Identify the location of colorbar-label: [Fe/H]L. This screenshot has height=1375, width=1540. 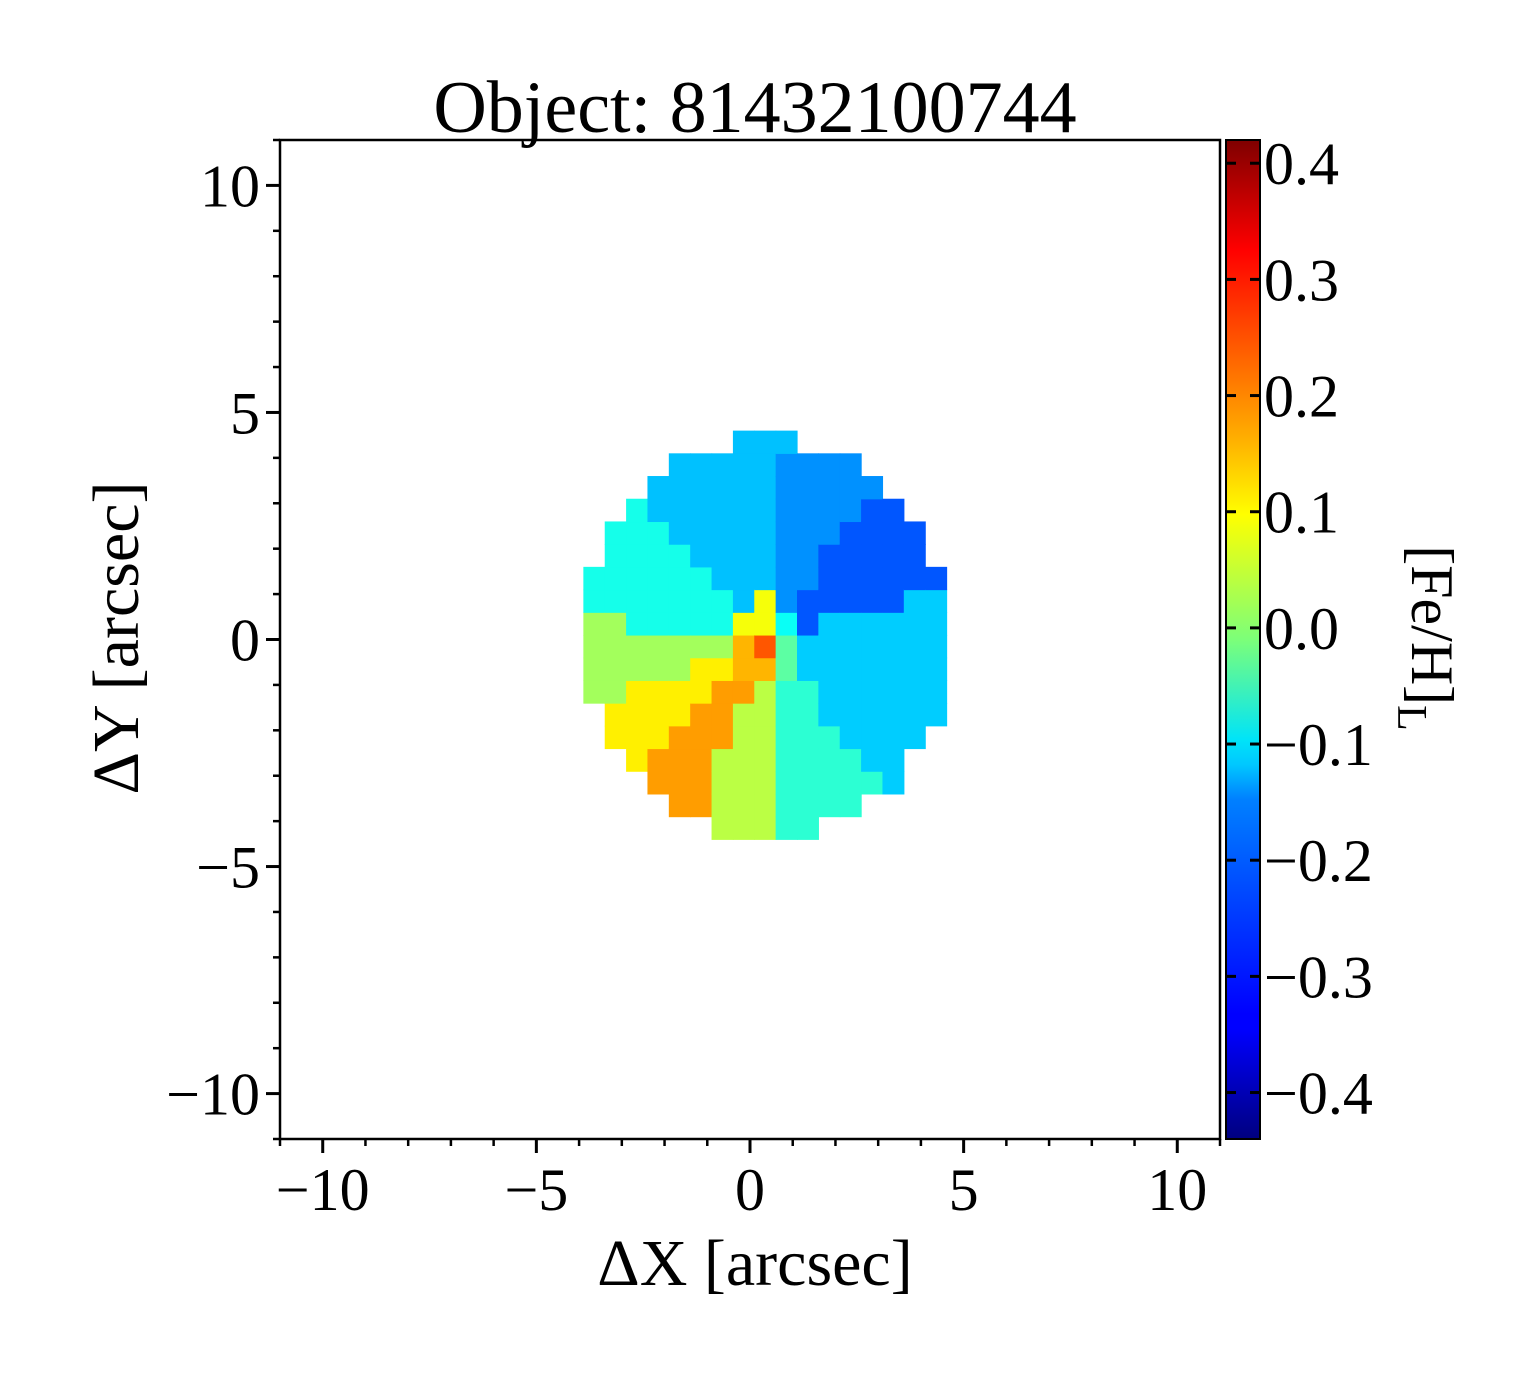
(1426, 638).